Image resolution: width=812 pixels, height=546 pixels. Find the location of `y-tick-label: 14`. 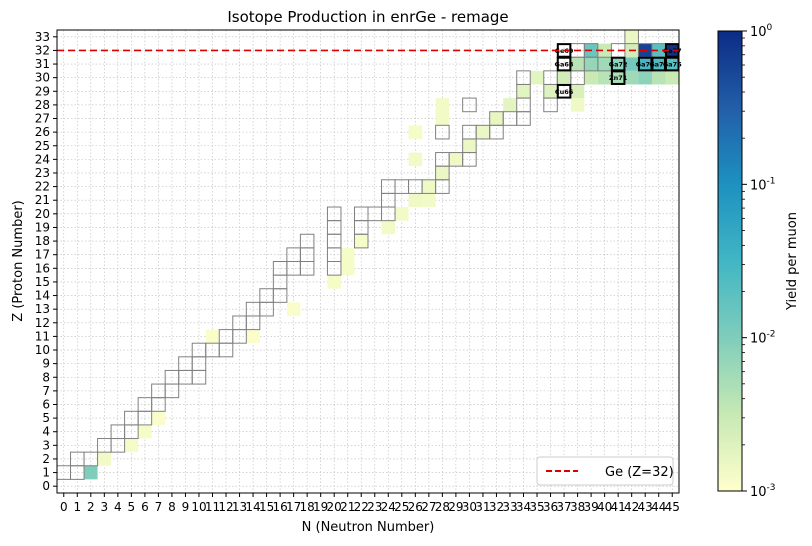

y-tick-label: 14 is located at coordinates (42, 296).